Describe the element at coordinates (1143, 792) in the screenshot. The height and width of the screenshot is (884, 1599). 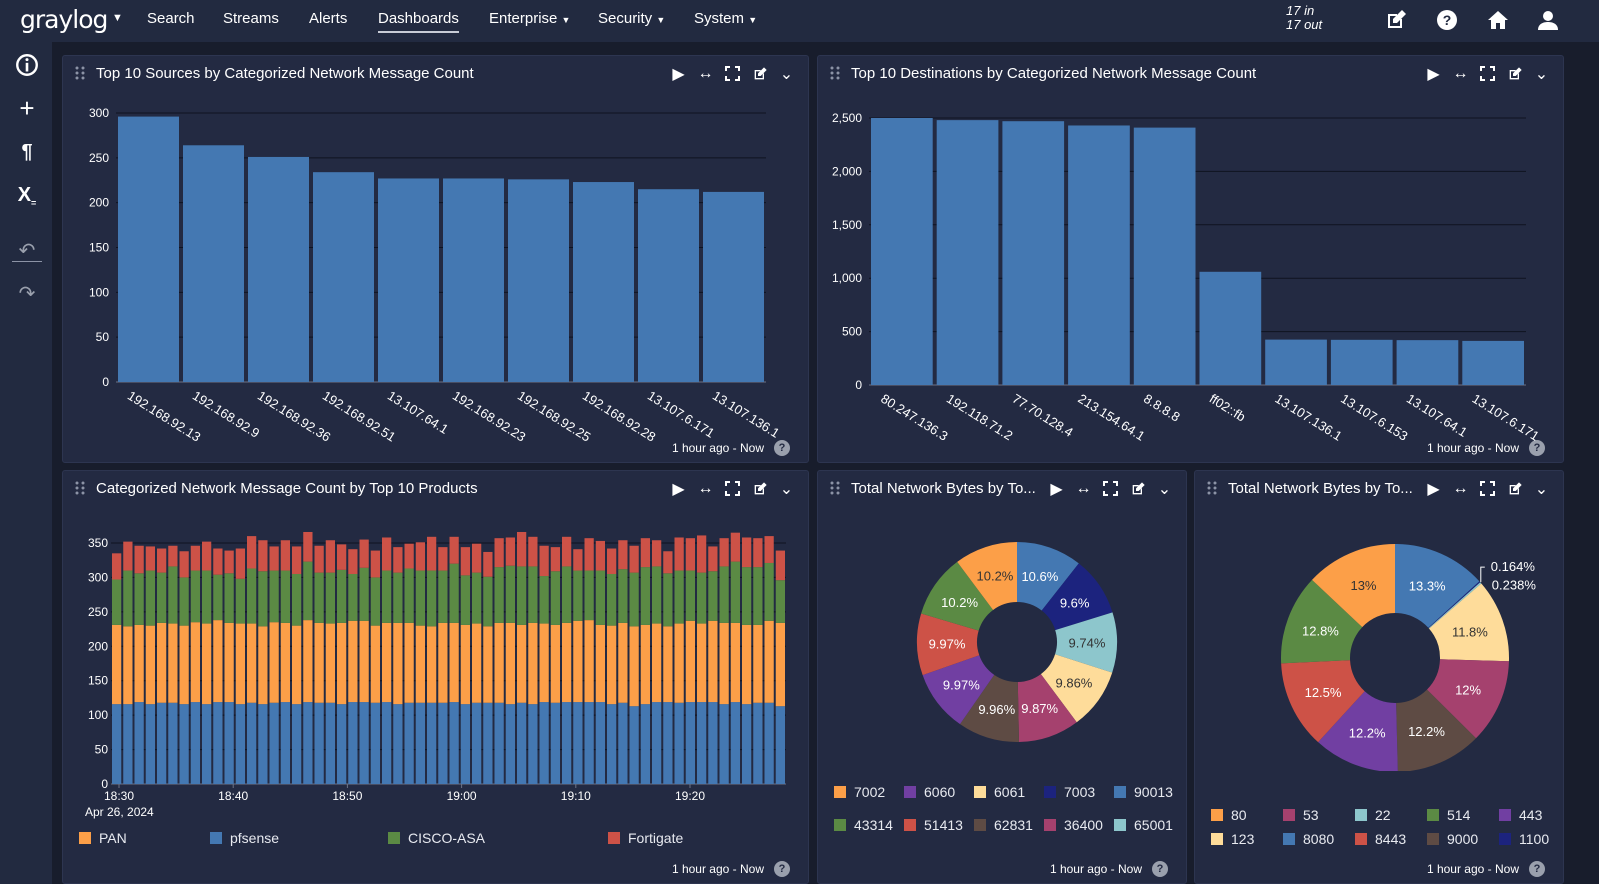
I see `legend-item: 90013` at that location.